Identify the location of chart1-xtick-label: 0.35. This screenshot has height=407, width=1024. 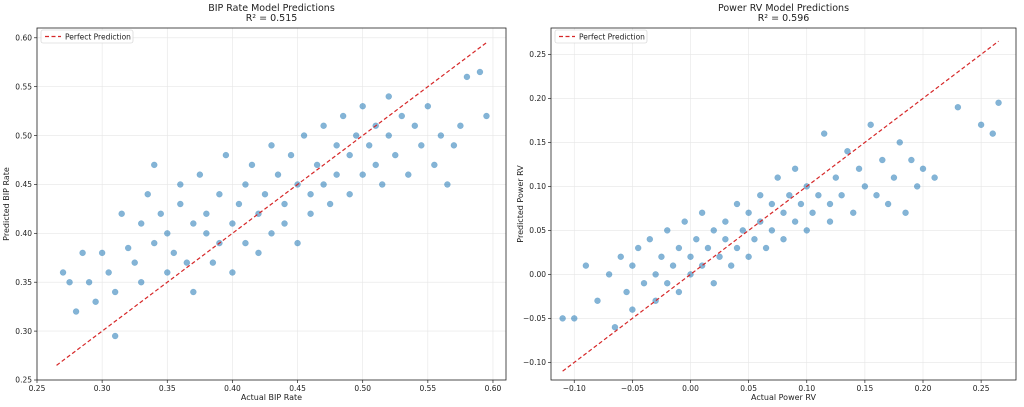
(167, 388).